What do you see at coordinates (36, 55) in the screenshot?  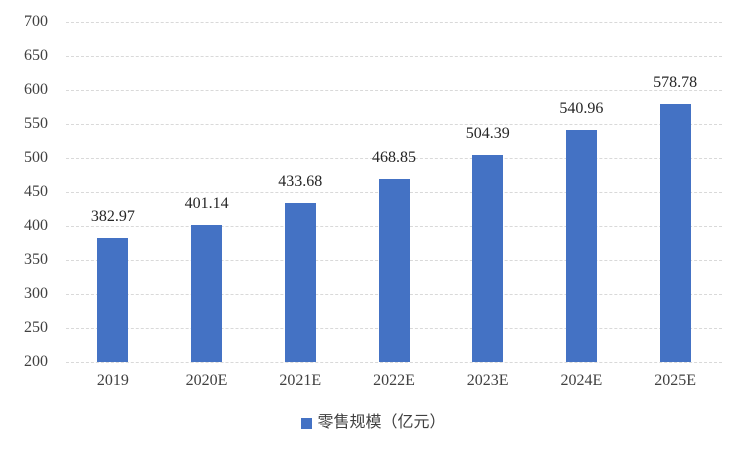 I see `y-axis-tick-label: 650` at bounding box center [36, 55].